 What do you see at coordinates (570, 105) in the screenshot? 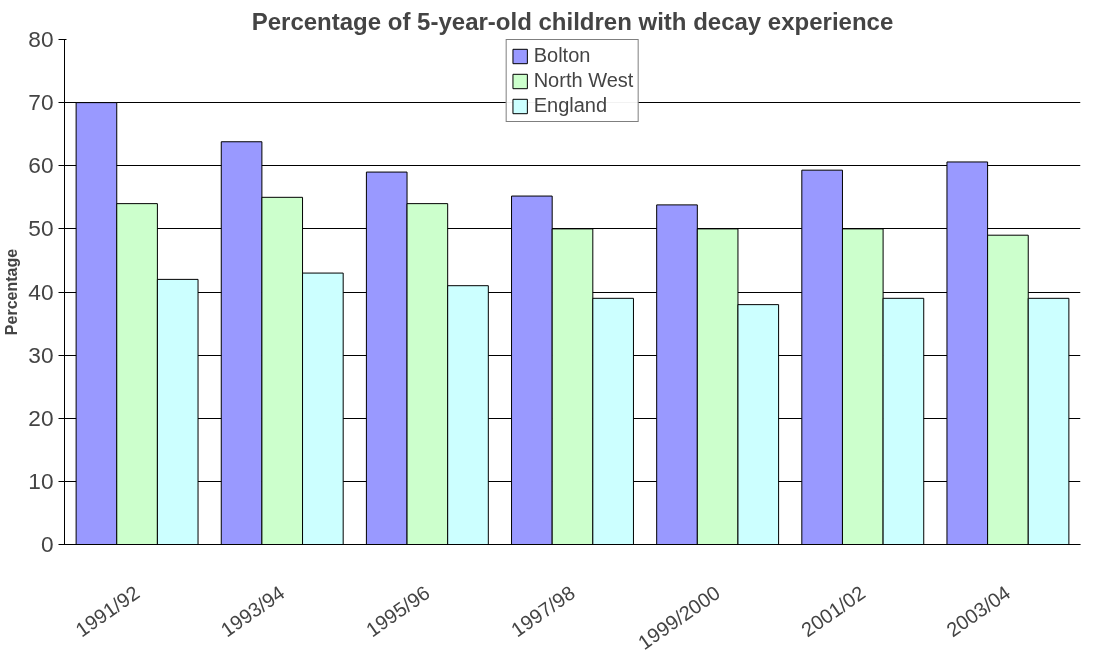
I see `legend-label: England` at bounding box center [570, 105].